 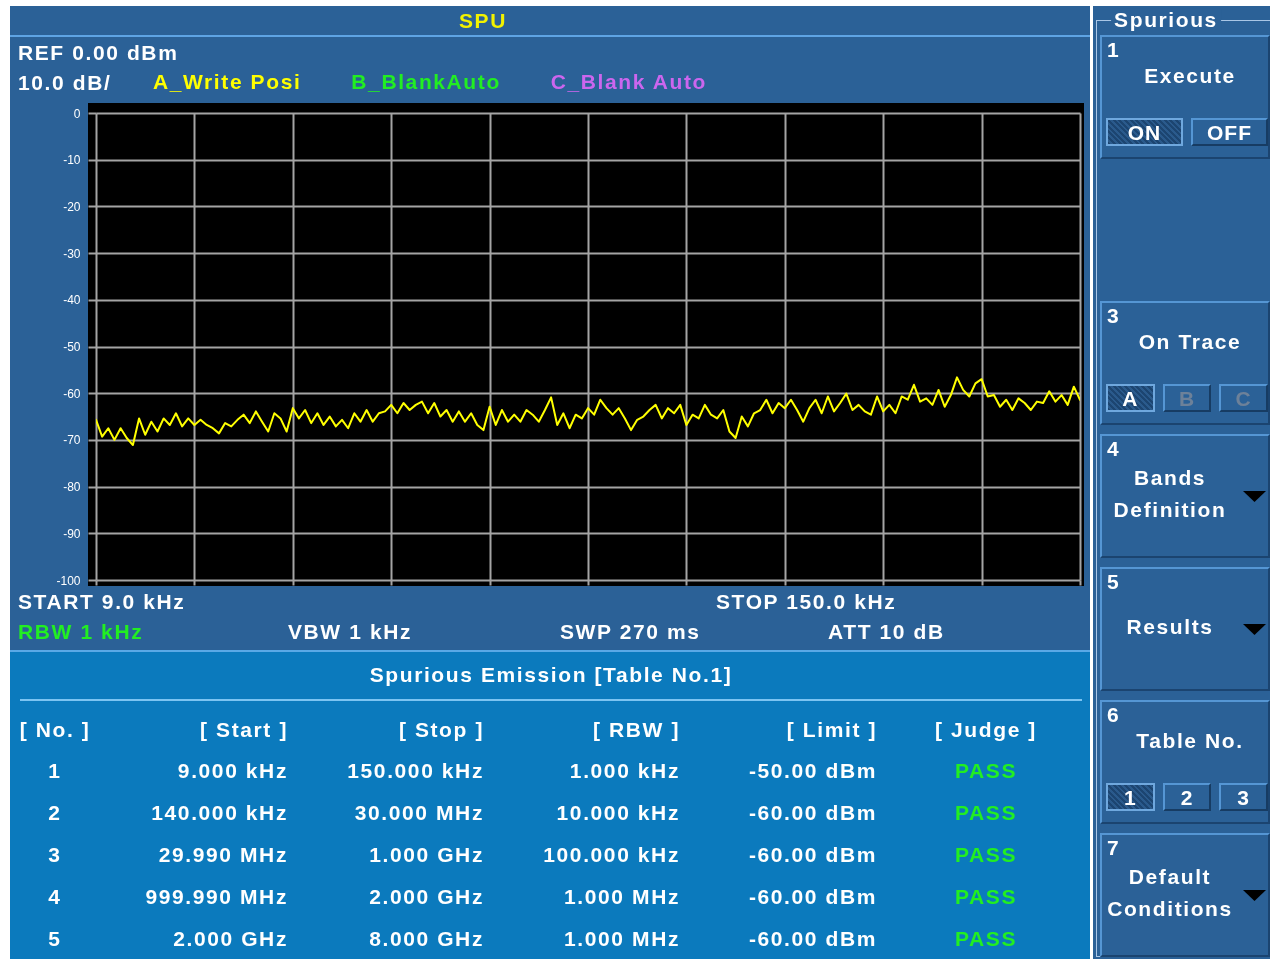 I want to click on category-label: Default Conditions, so click(x=1170, y=893).